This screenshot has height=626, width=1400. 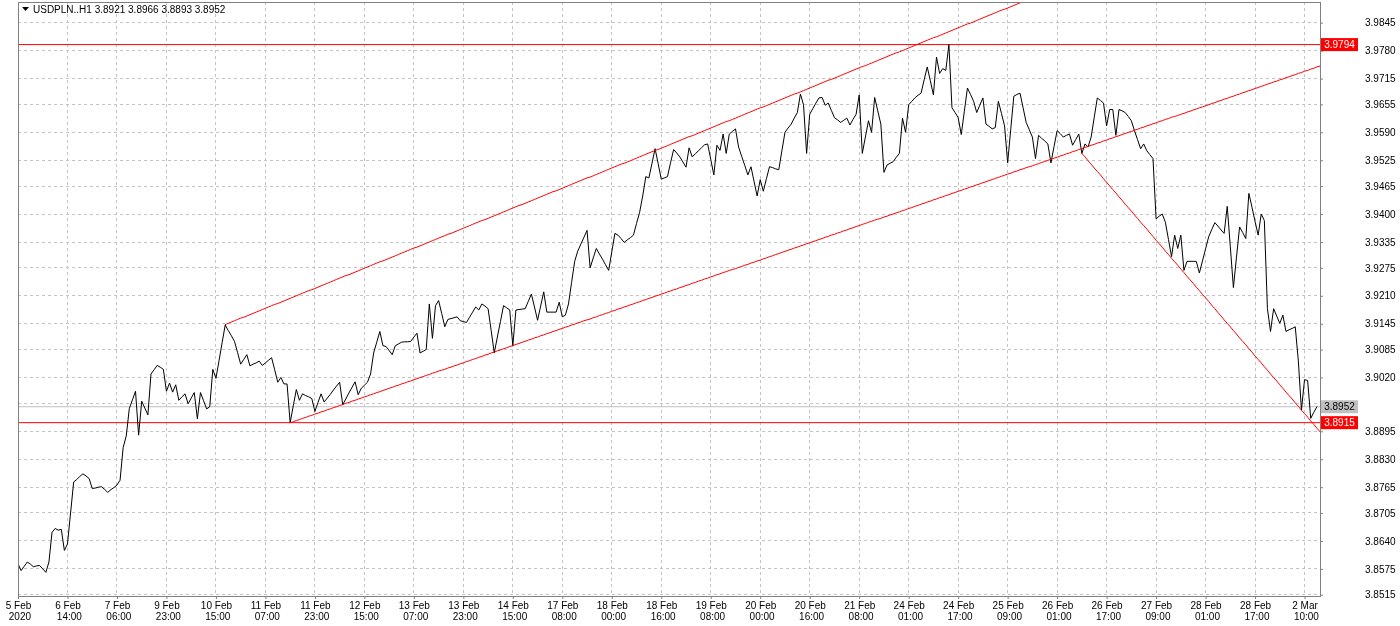 What do you see at coordinates (1381, 133) in the screenshot?
I see `y-tick-label: 3.9590` at bounding box center [1381, 133].